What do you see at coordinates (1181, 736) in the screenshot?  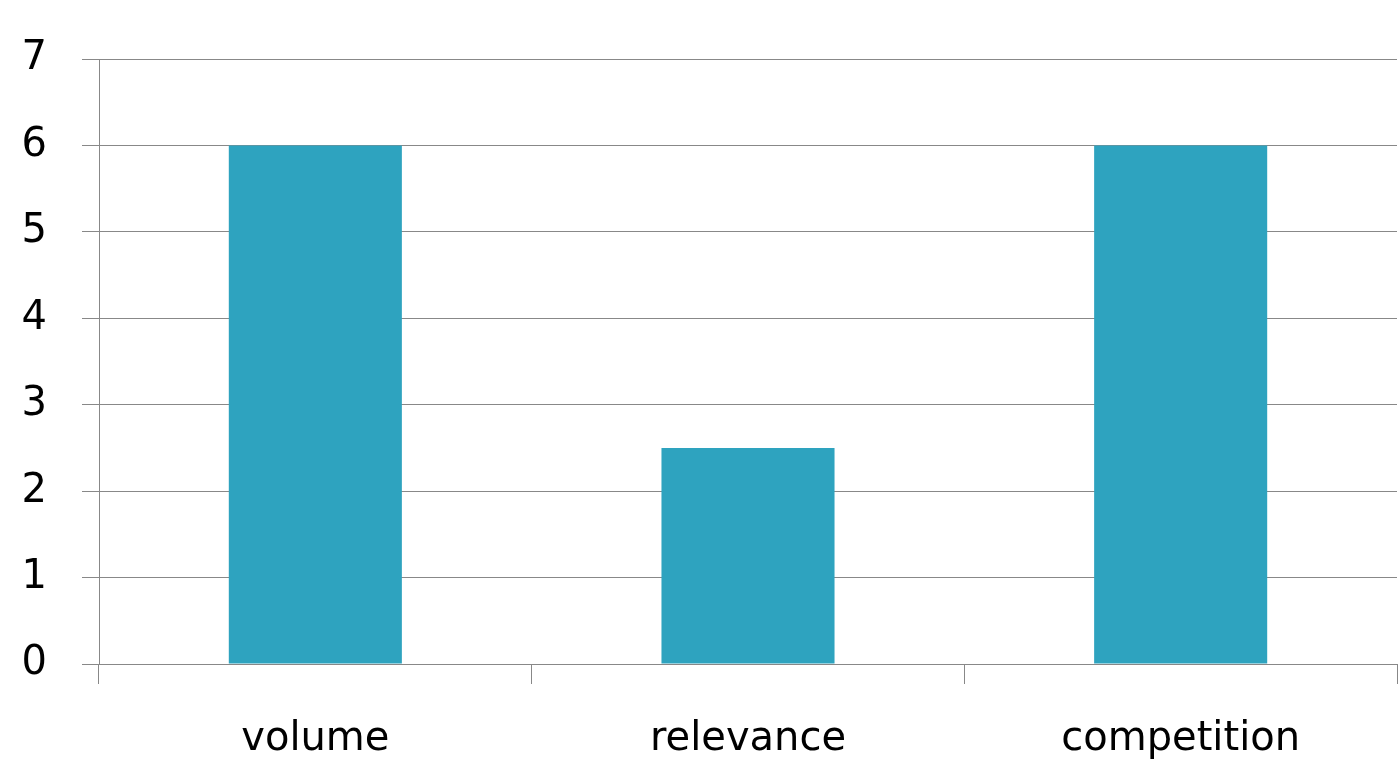 I see `x-tick-label: competition` at bounding box center [1181, 736].